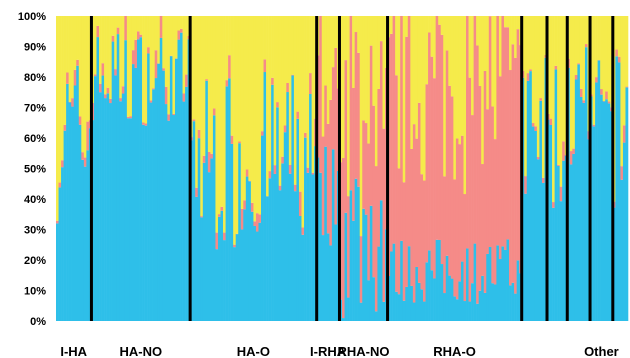 This screenshot has width=630, height=358. Describe the element at coordinates (35, 261) in the screenshot. I see `y-tick-label: 20%` at that location.